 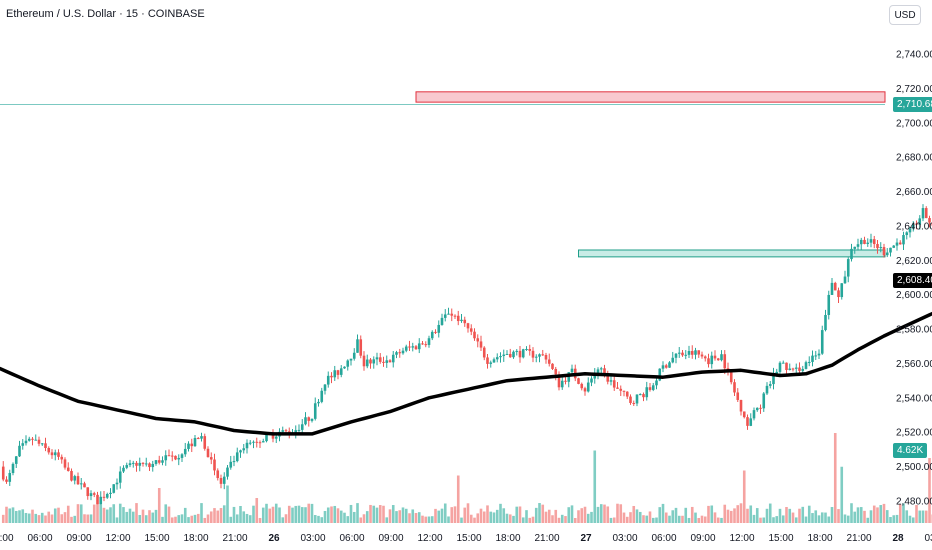 What do you see at coordinates (914, 158) in the screenshot?
I see `price-tick-label: 2,680.00` at bounding box center [914, 158].